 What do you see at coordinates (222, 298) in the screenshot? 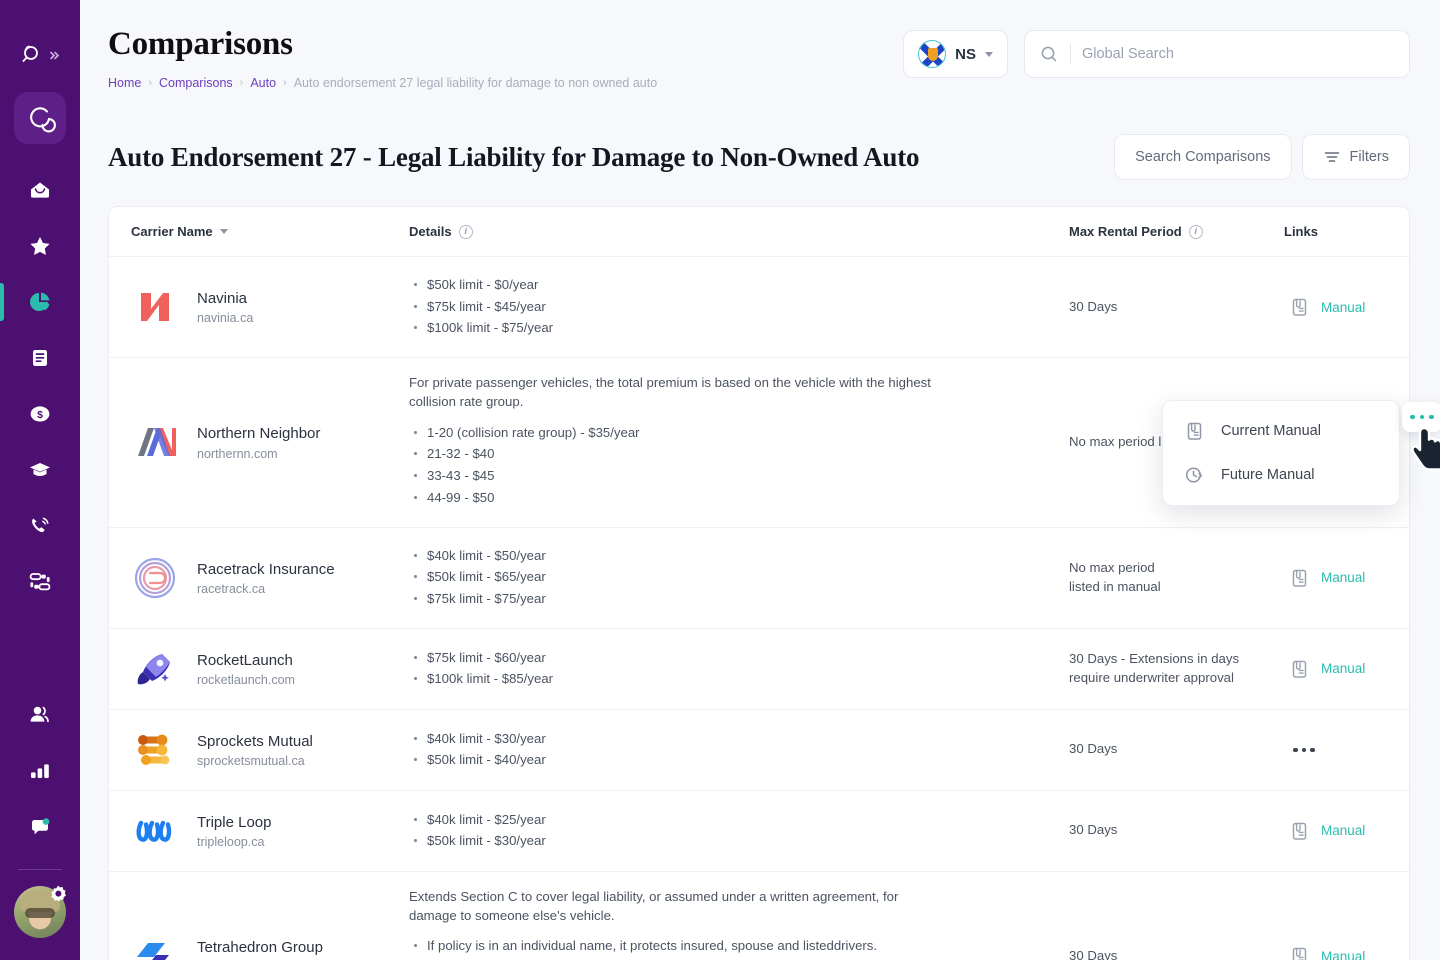
I see `carrier-name: Navinia` at bounding box center [222, 298].